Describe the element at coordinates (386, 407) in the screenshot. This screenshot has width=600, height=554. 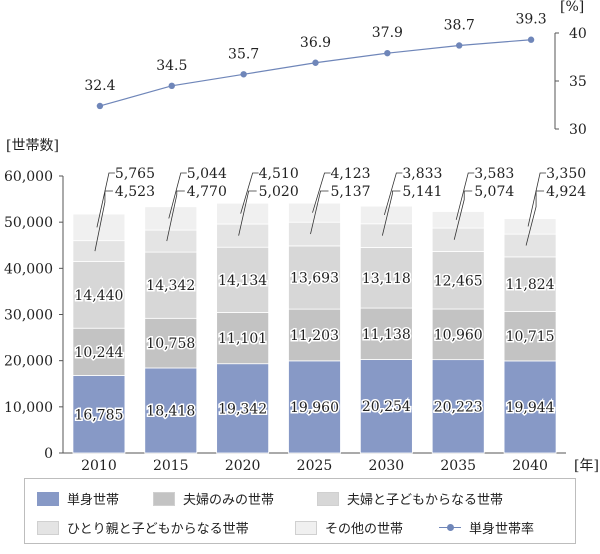
I see `bar-data-label: 20,254` at that location.